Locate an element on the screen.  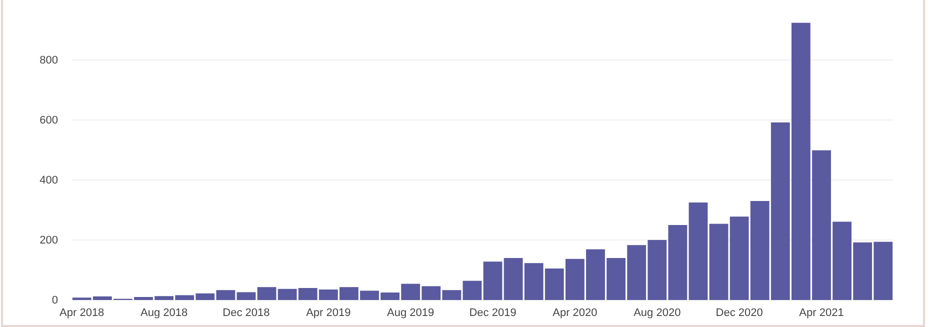
x-tick-label: Dec 2020 is located at coordinates (739, 312).